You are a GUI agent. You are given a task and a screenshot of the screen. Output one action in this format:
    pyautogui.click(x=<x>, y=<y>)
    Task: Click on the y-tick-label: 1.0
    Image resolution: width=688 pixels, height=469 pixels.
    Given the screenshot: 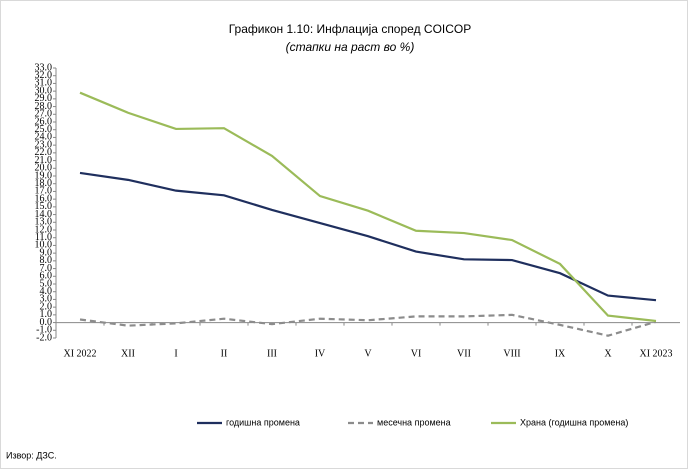 What is the action you would take?
    pyautogui.click(x=46, y=314)
    